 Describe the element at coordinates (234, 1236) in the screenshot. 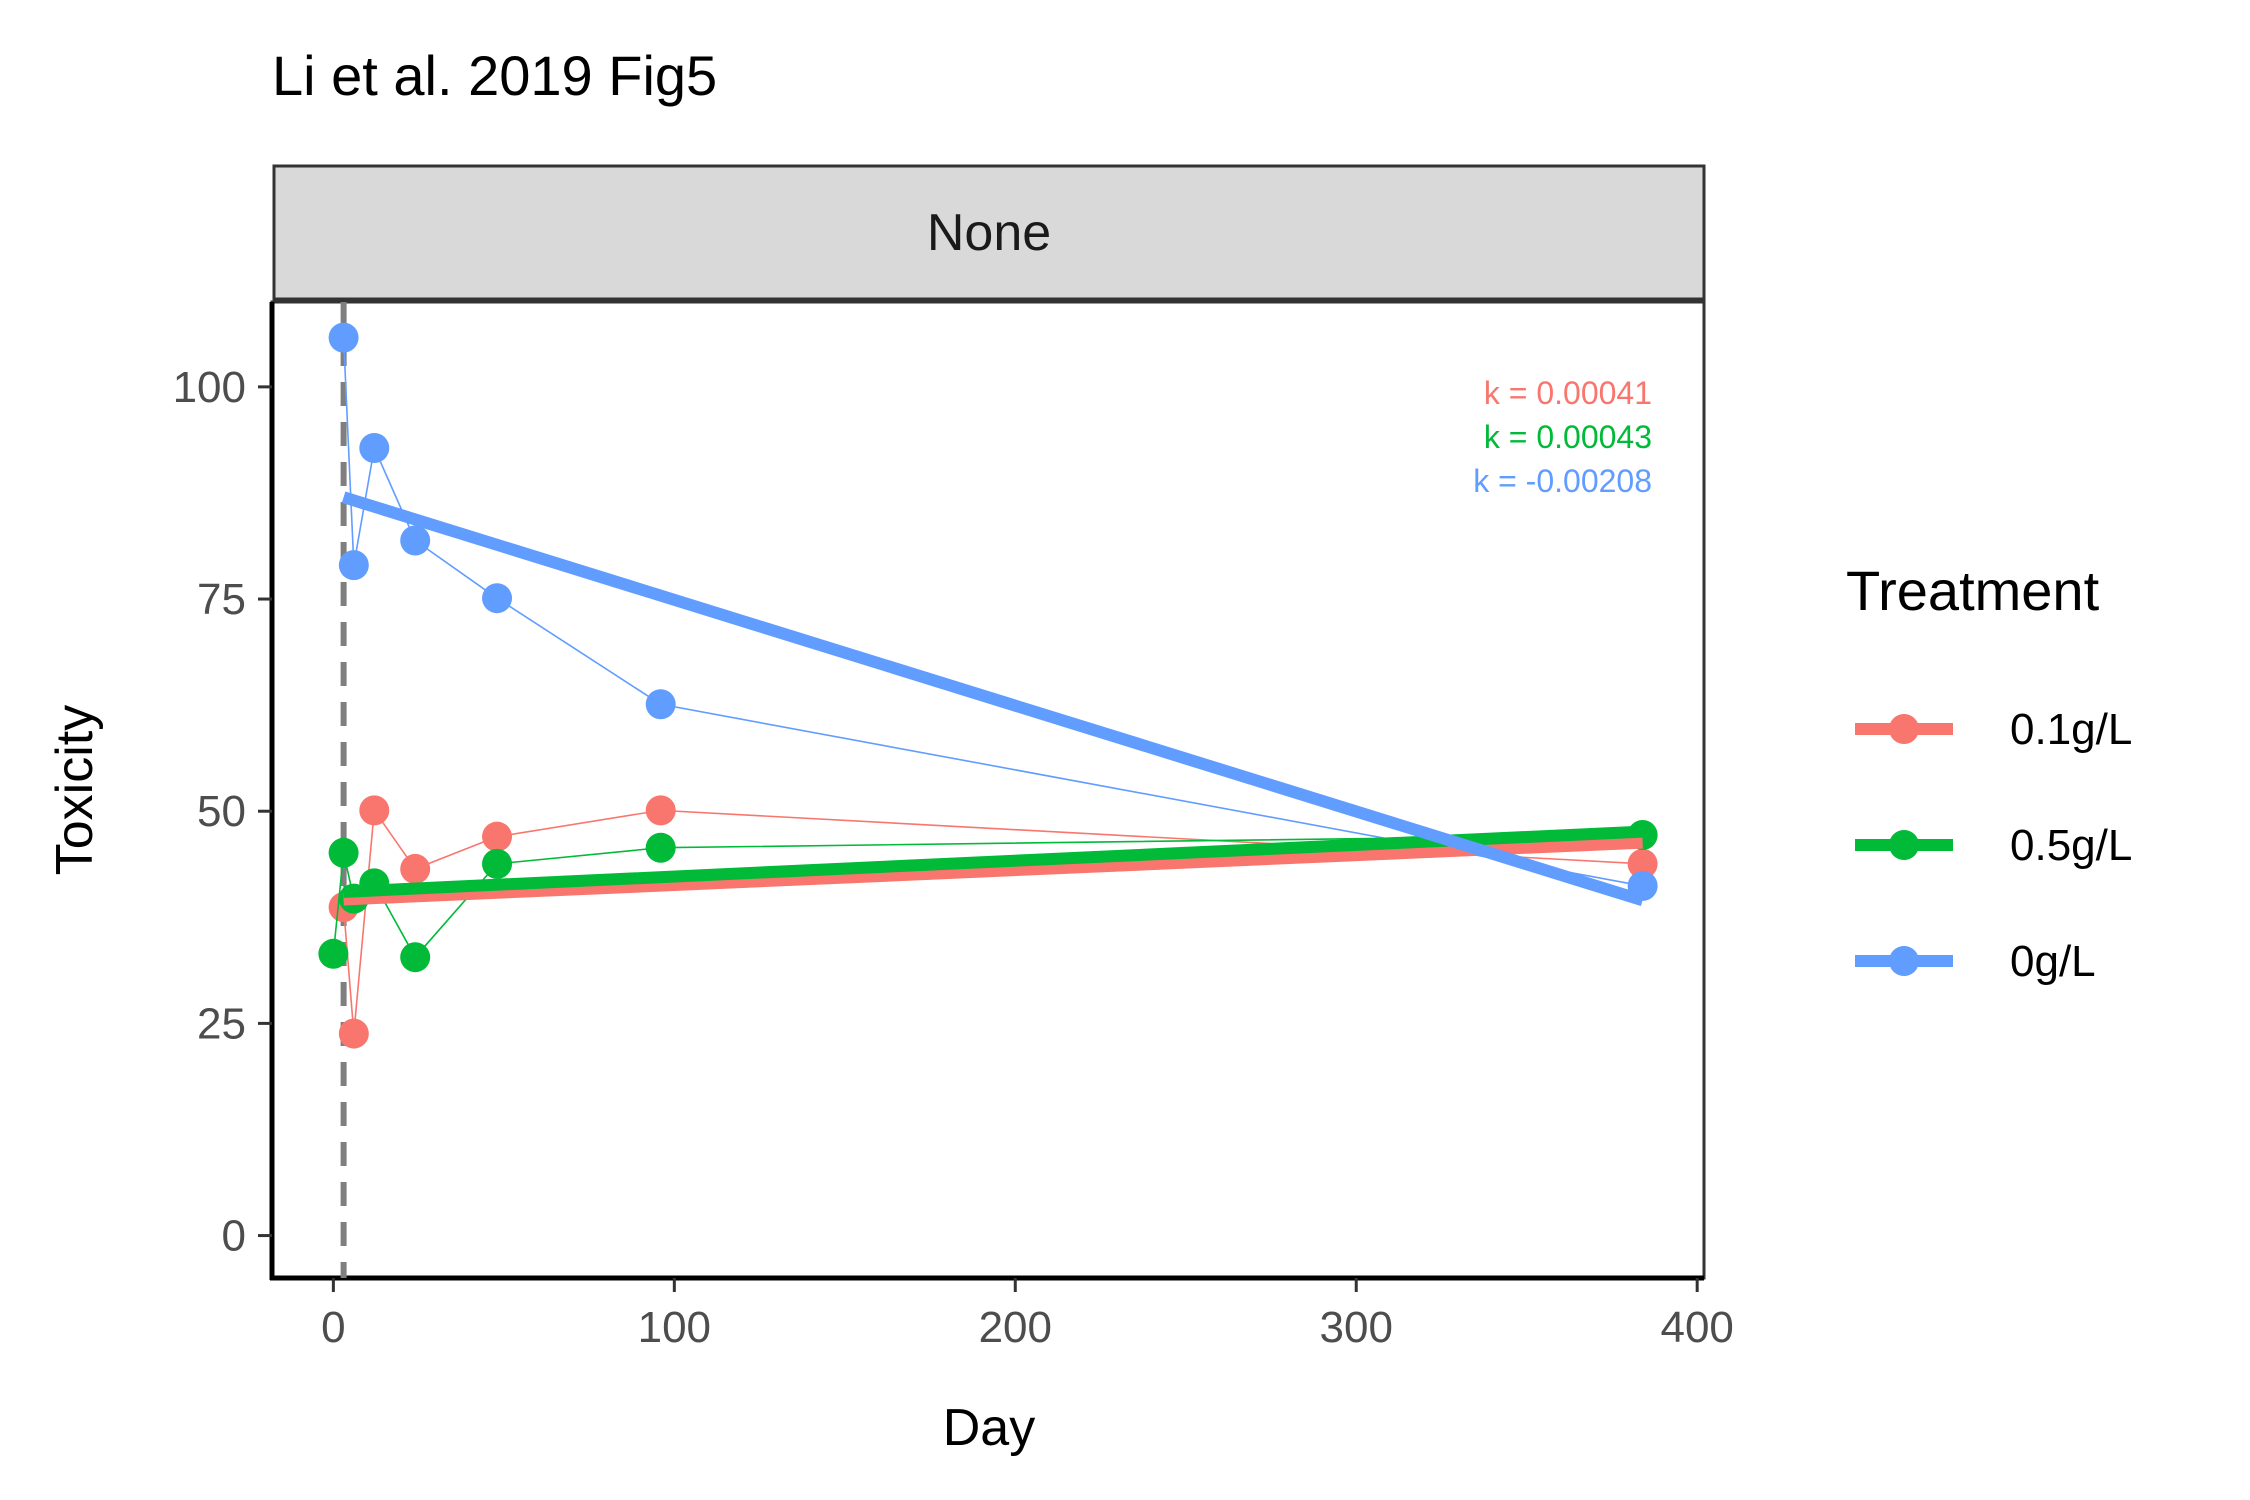

I see `y-tick-label: 0` at that location.